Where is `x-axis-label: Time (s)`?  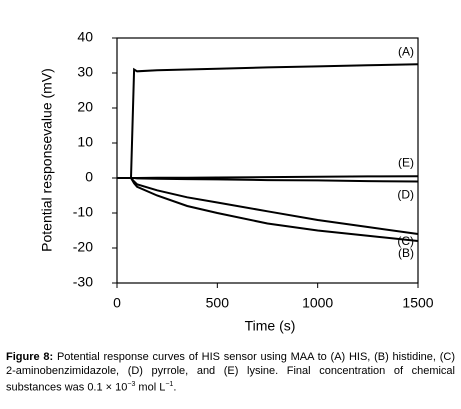
x-axis-label: Time (s) is located at coordinates (270, 326).